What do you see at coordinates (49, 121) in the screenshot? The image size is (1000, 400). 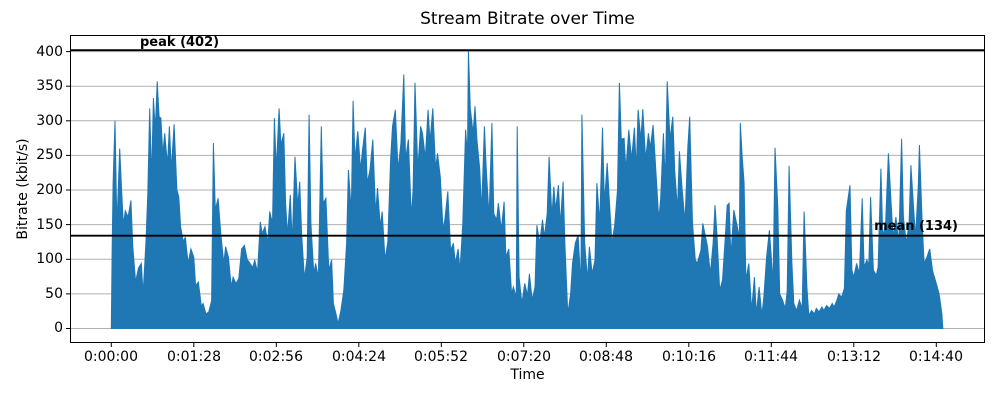 I see `y-tick-label: 300` at bounding box center [49, 121].